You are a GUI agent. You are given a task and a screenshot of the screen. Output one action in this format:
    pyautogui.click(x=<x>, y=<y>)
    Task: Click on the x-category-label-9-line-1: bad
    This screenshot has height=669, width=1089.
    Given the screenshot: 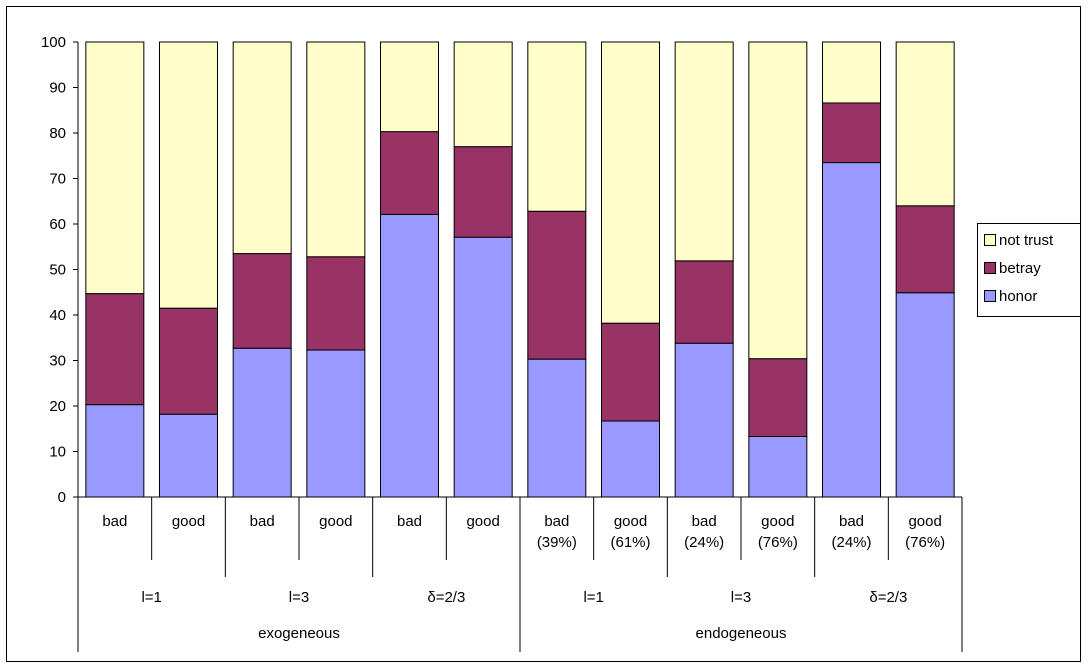 What is the action you would take?
    pyautogui.click(x=704, y=521)
    